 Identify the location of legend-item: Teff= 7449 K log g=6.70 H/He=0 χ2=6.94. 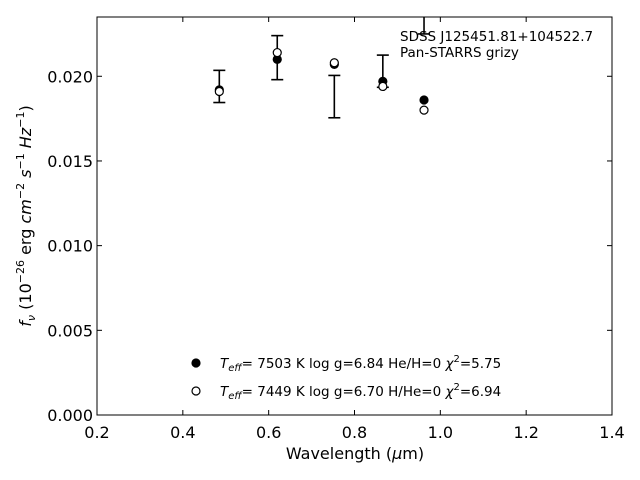
(346, 392).